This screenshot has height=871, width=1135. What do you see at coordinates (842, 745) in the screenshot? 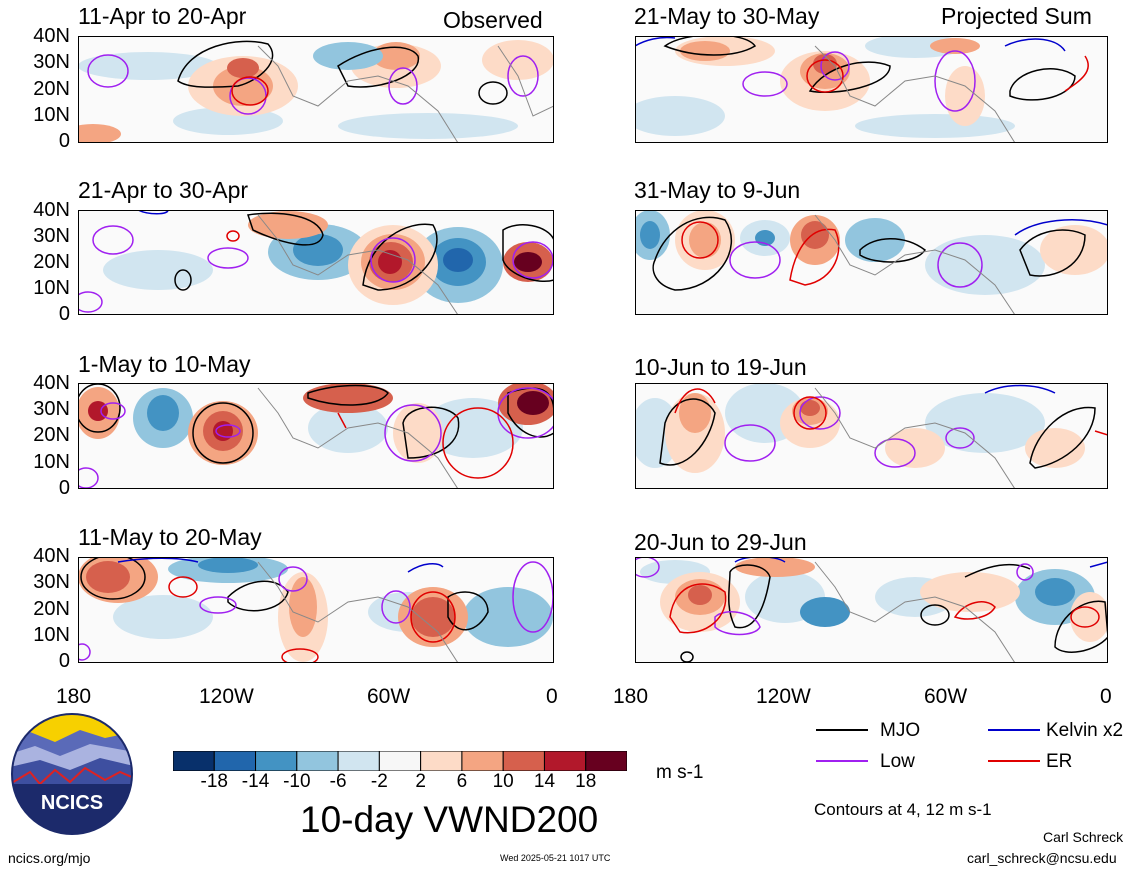
I see `legend-swatches-left` at bounding box center [842, 745].